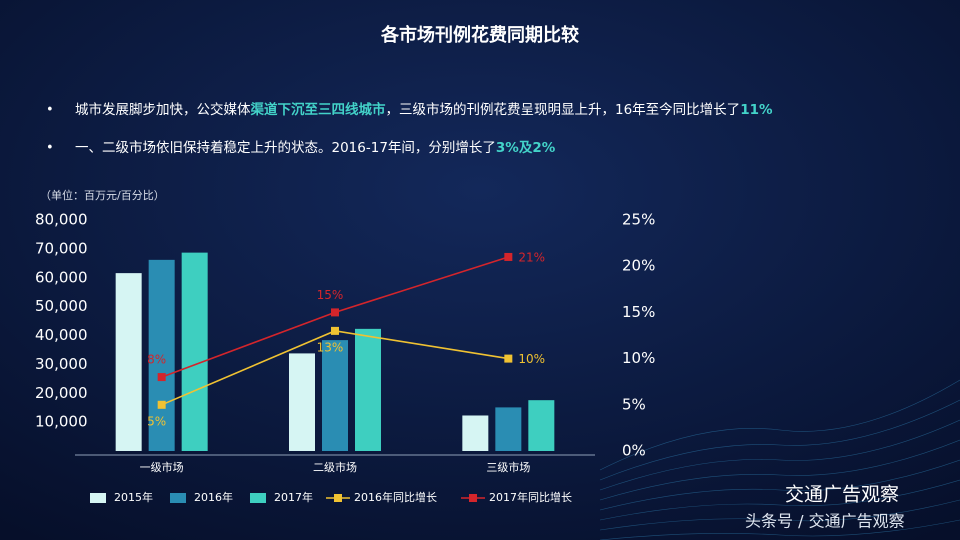  I want to click on x-tick-label: 二级市场, so click(335, 467).